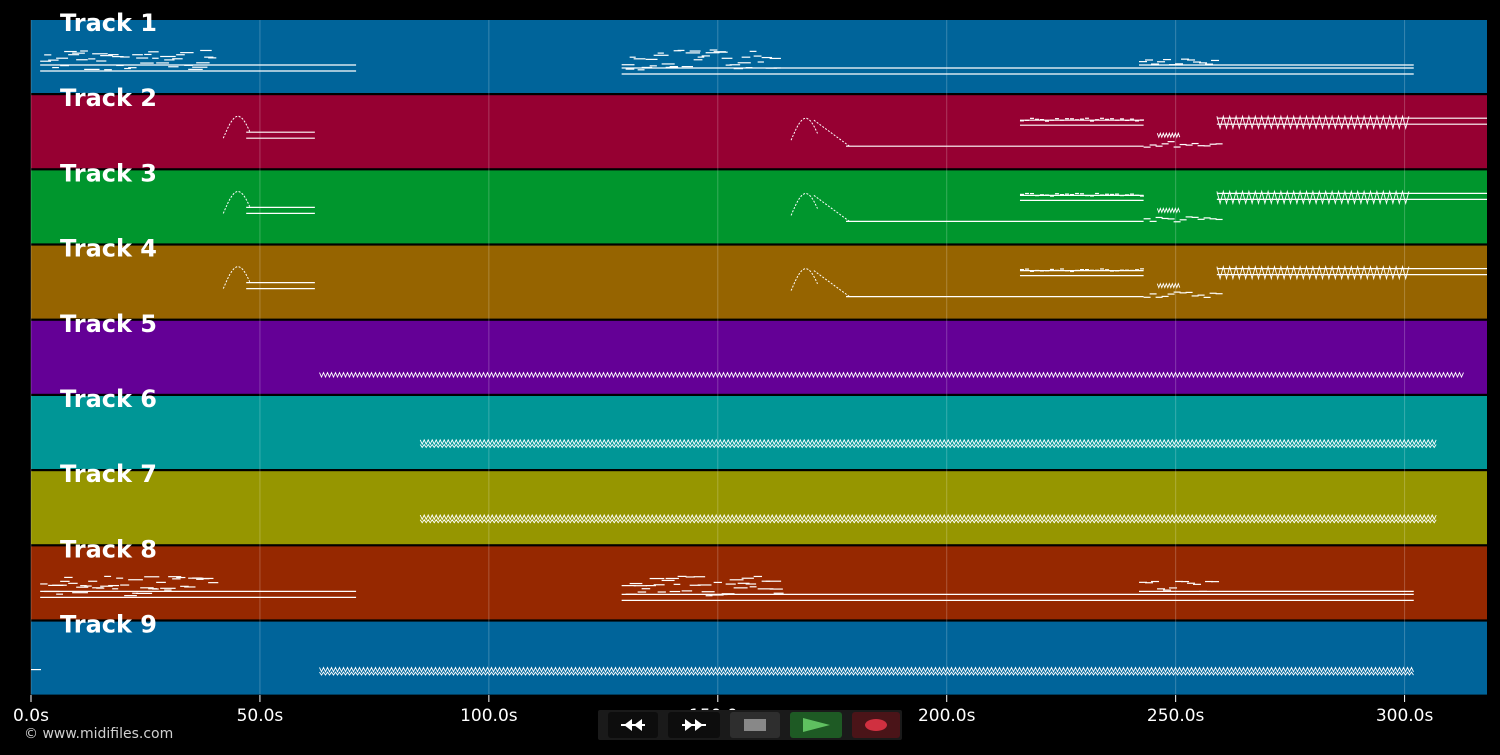 The height and width of the screenshot is (755, 1500). I want to click on fast-forward-icon, so click(694, 725).